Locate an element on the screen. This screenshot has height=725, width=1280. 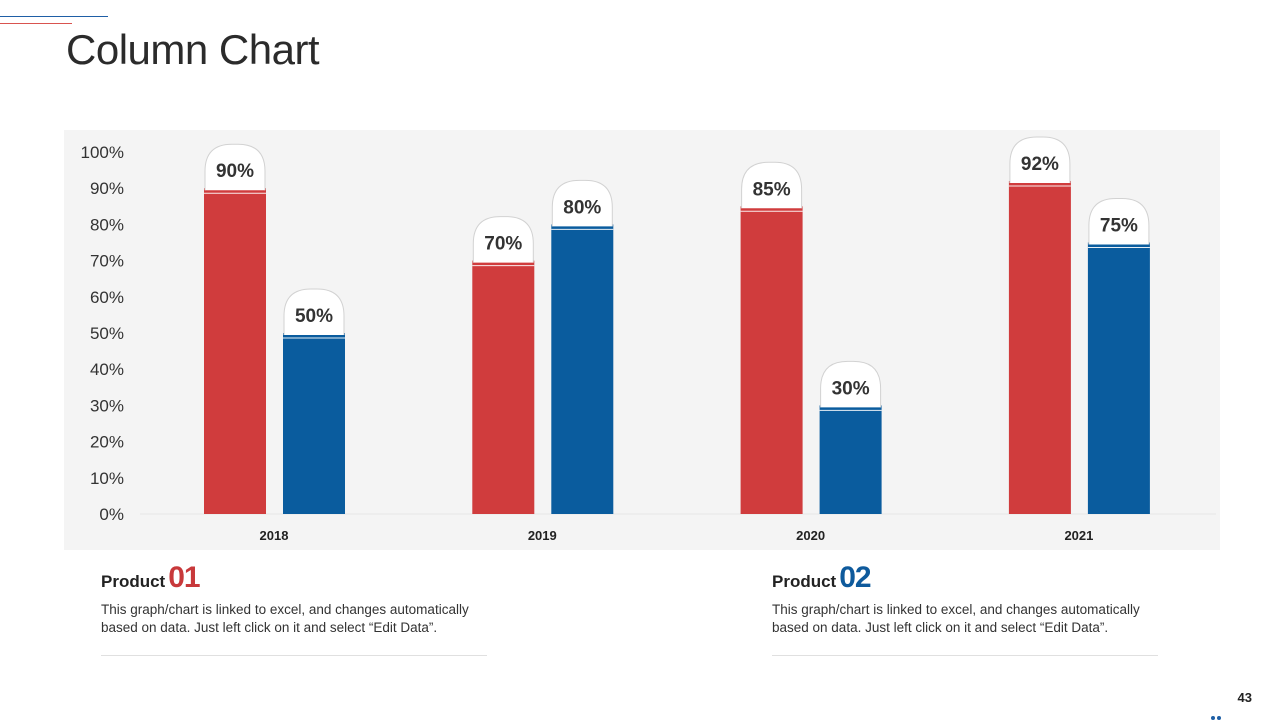
y-tick-label: 70% is located at coordinates (107, 261).